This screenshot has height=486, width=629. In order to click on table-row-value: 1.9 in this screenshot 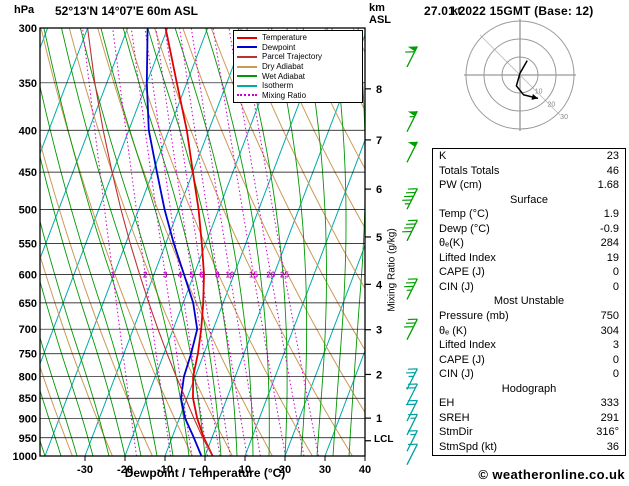, I will do `click(611, 214)`.